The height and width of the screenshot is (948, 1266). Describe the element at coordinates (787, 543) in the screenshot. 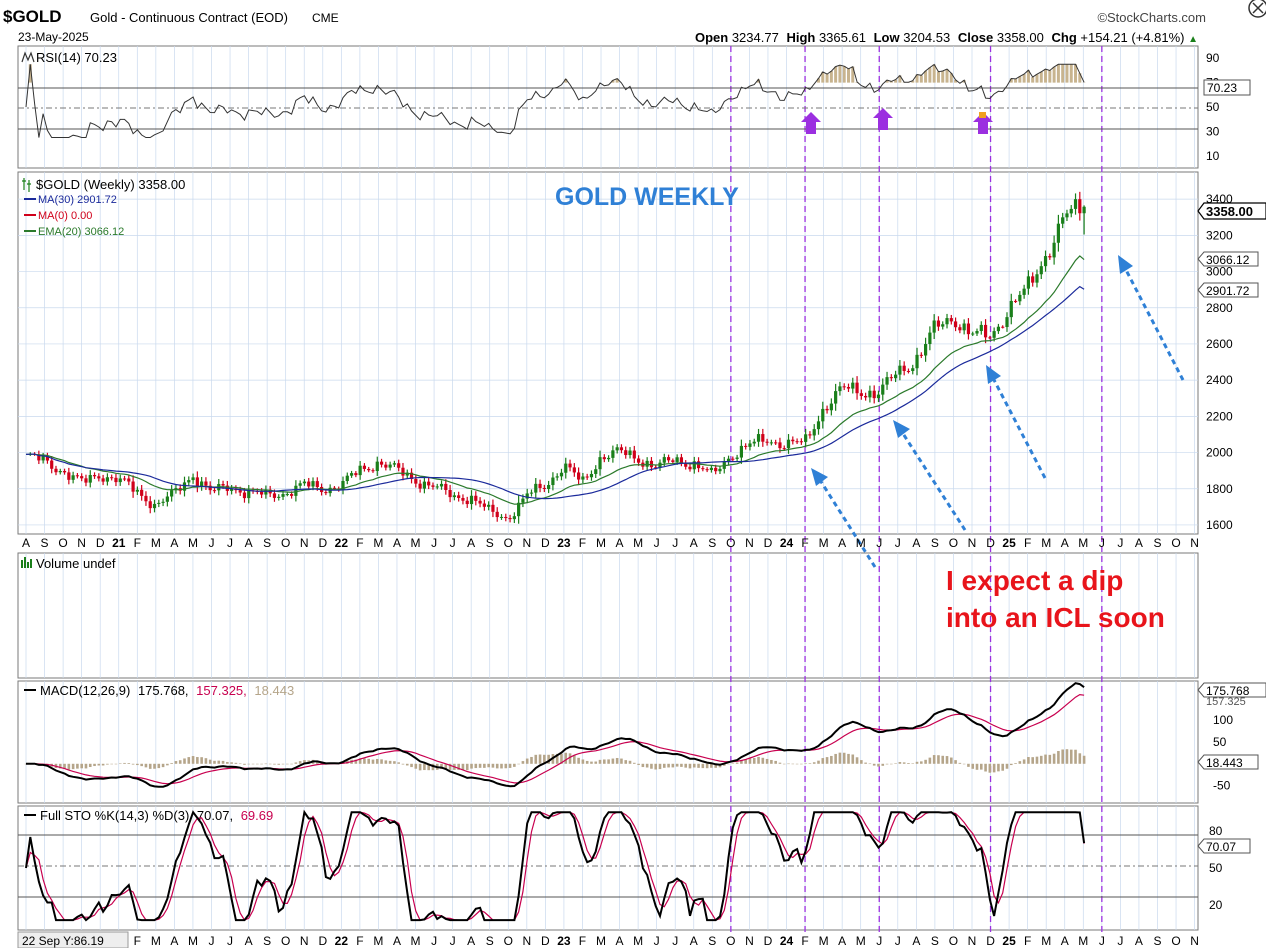

I see `x-tick-label: 24` at that location.